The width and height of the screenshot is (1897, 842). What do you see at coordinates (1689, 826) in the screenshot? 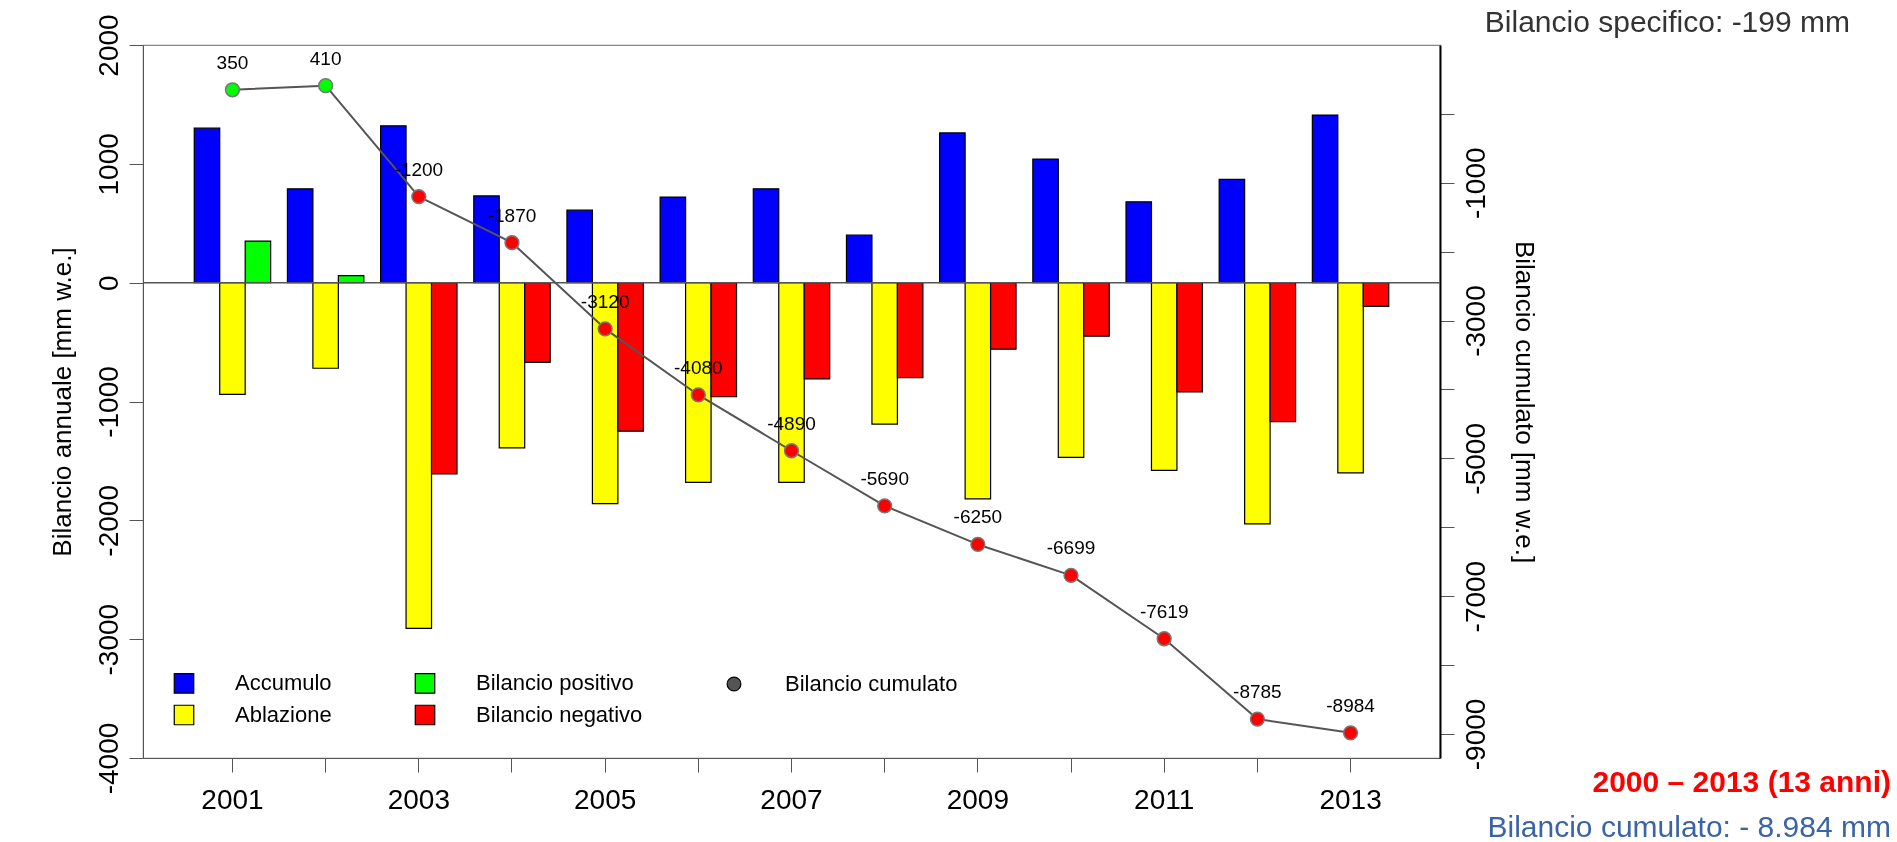
I see `text: Bilancio cumulato: - 8.984 mm` at bounding box center [1689, 826].